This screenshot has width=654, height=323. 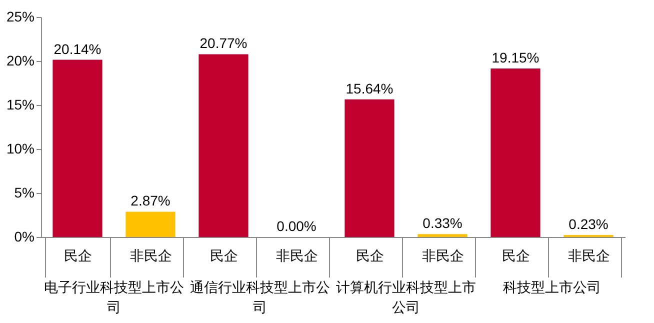 I want to click on y-tick-label: 15%, so click(x=20, y=104).